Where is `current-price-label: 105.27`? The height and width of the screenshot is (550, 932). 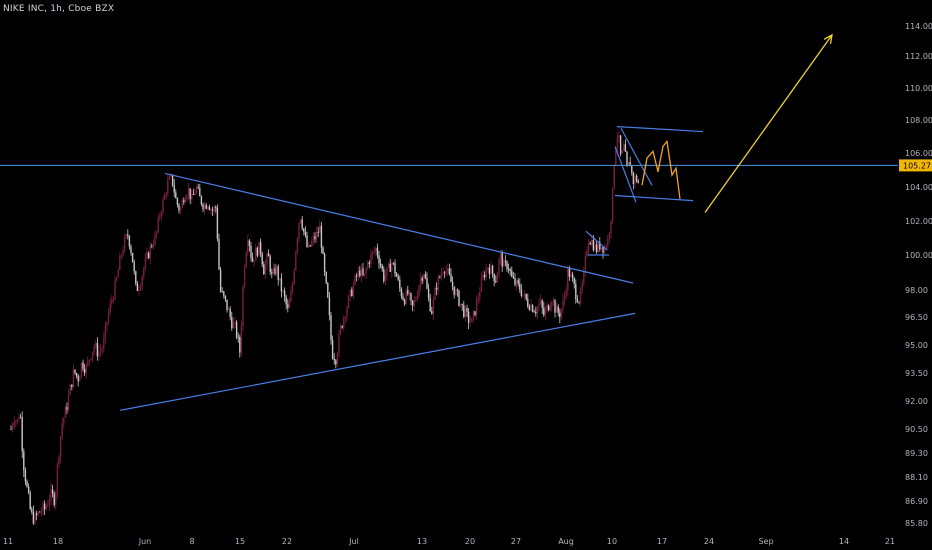
current-price-label: 105.27 is located at coordinates (917, 165).